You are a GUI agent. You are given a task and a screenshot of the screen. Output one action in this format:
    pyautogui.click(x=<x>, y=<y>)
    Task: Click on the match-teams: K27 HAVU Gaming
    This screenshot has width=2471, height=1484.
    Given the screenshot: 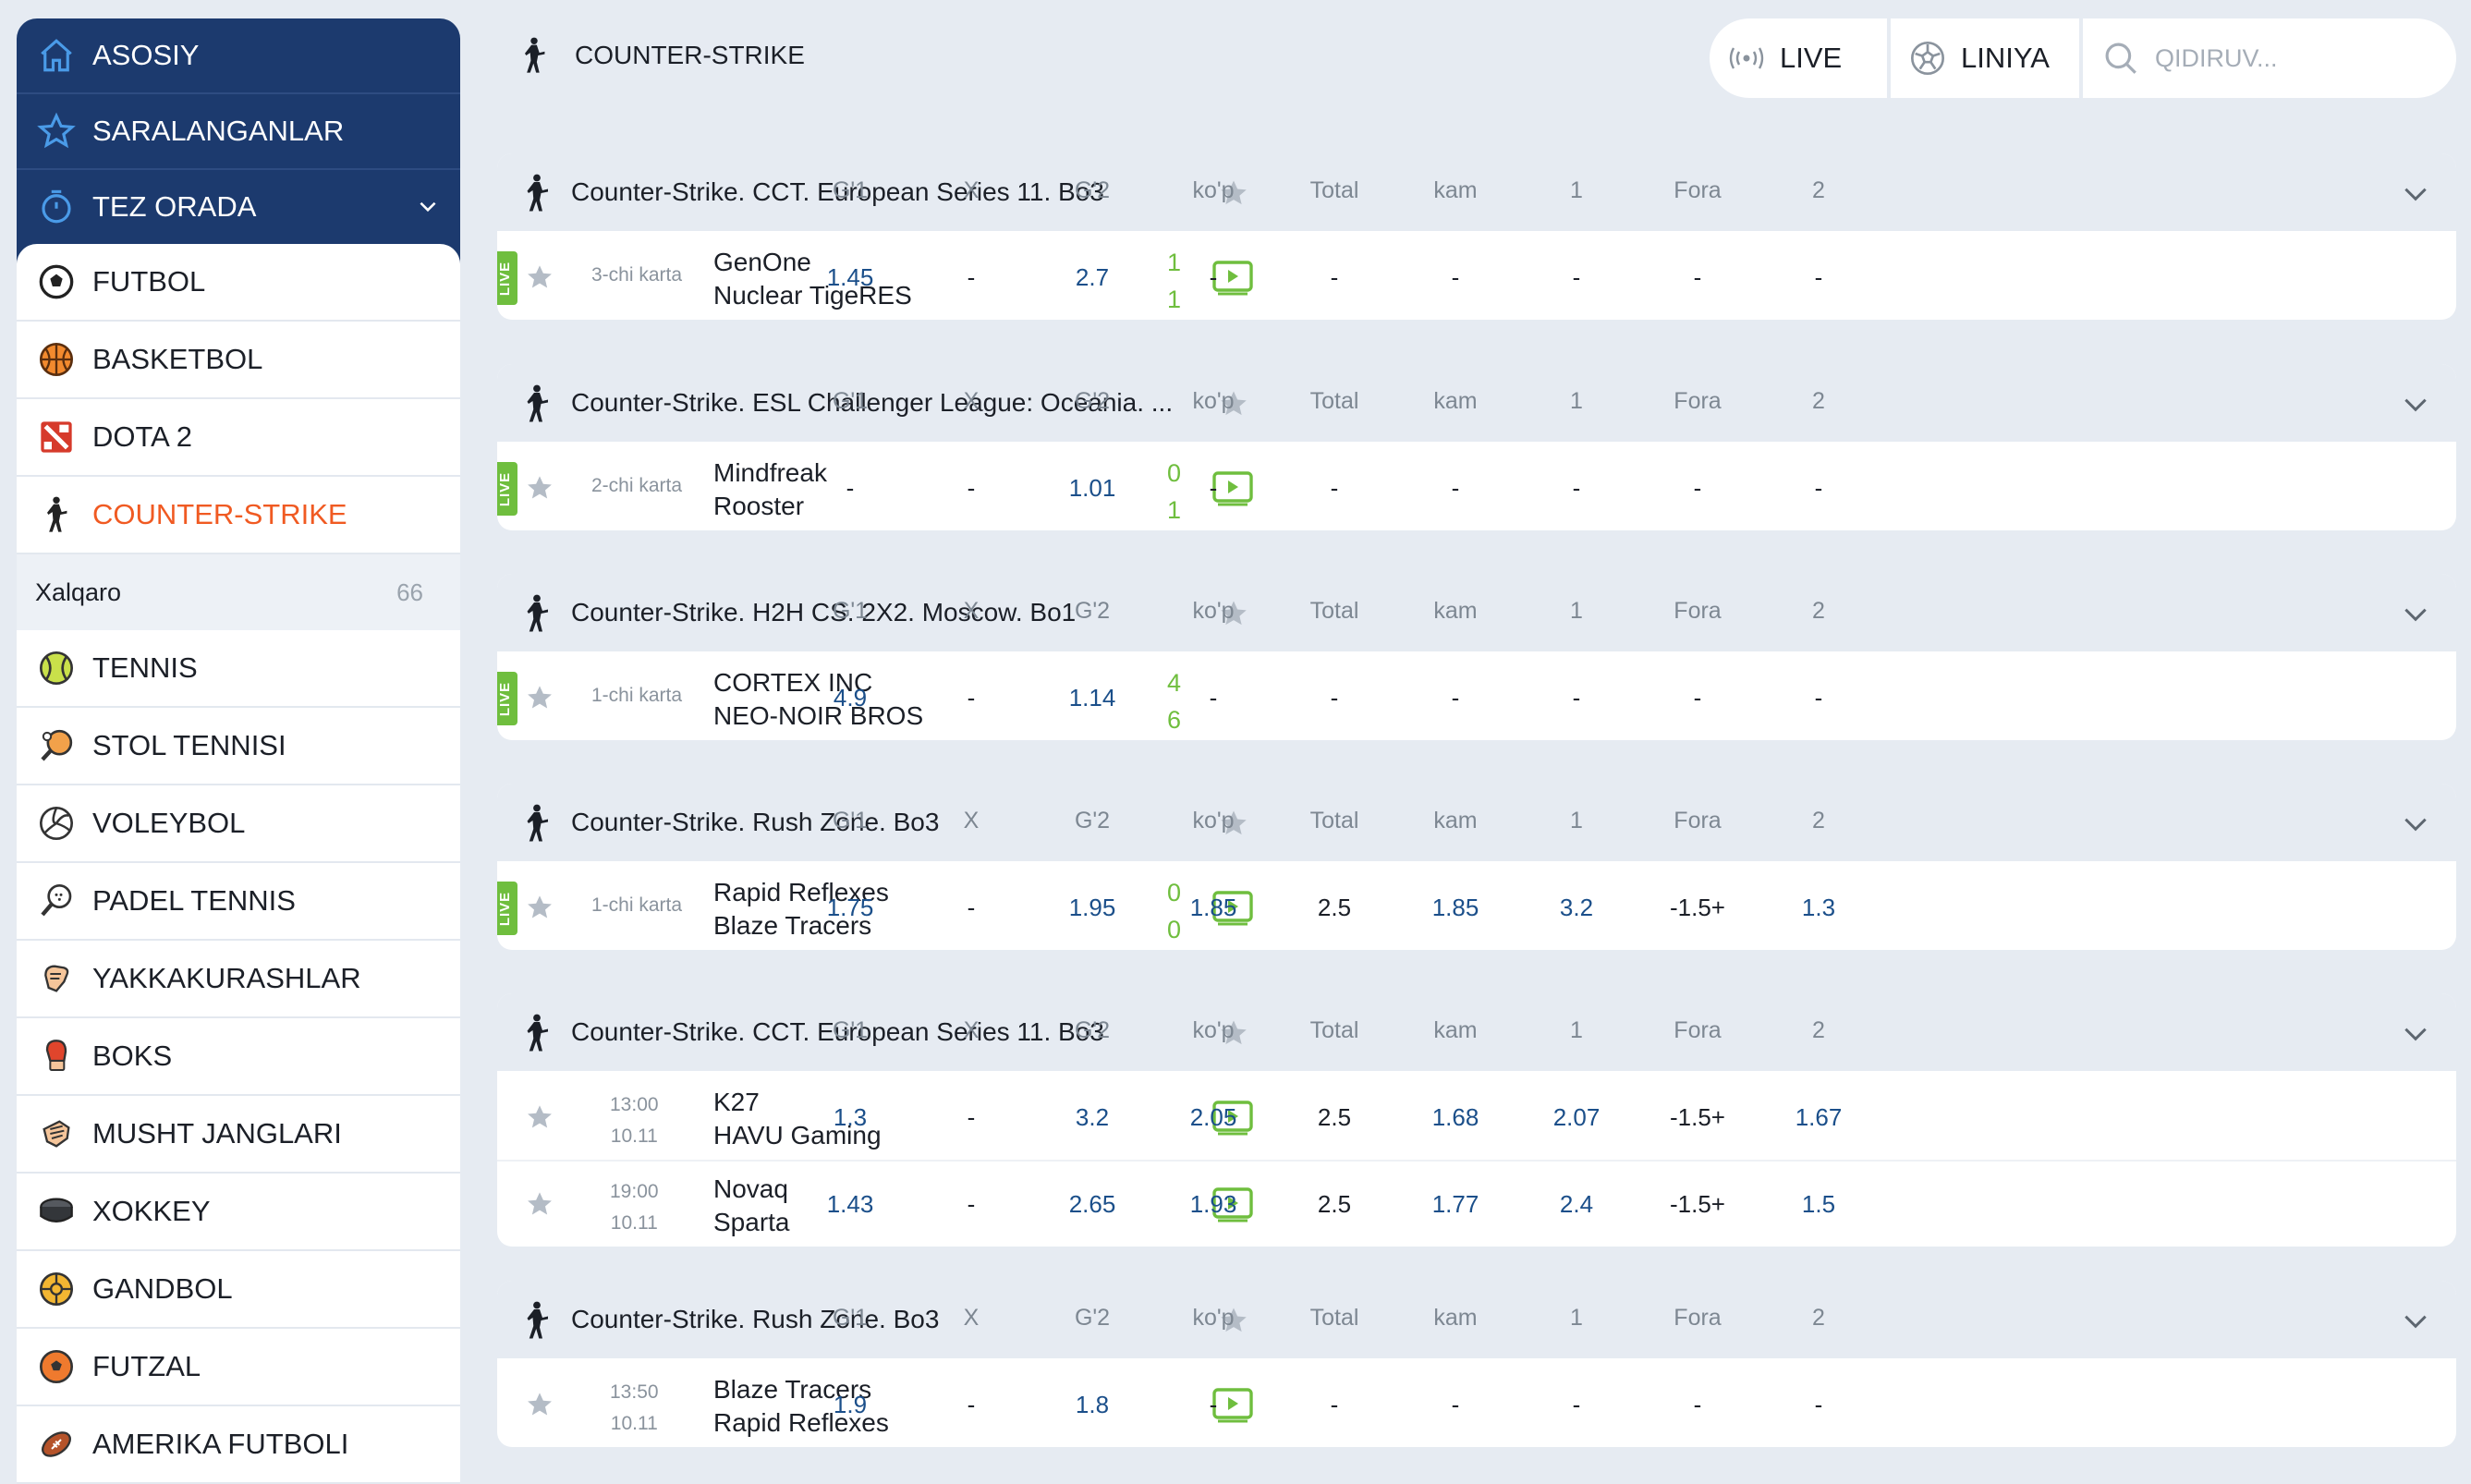 What is the action you would take?
    pyautogui.click(x=797, y=1119)
    